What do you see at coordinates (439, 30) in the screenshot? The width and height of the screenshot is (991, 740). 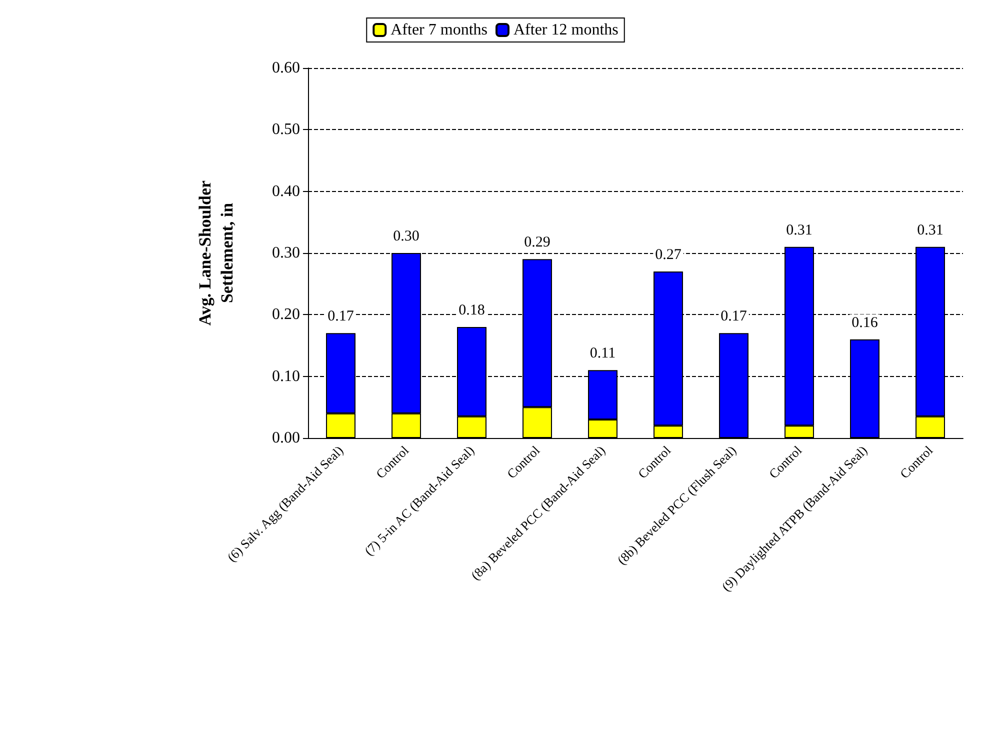 I see `legend-label: After 7 months` at bounding box center [439, 30].